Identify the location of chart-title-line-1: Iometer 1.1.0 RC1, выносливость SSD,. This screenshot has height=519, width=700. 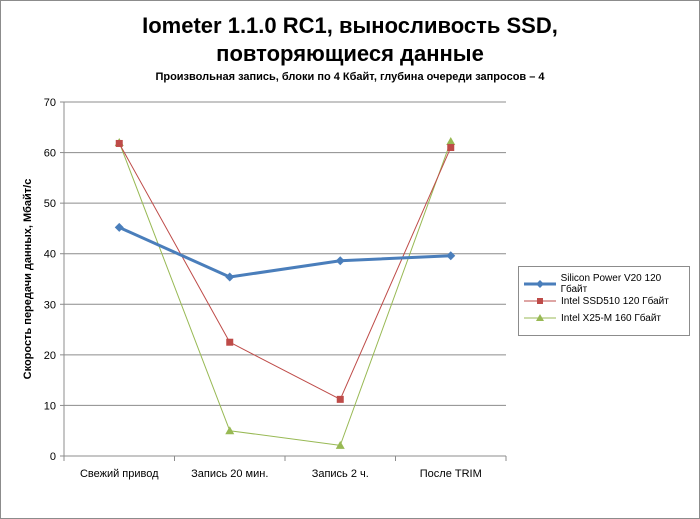
(350, 25).